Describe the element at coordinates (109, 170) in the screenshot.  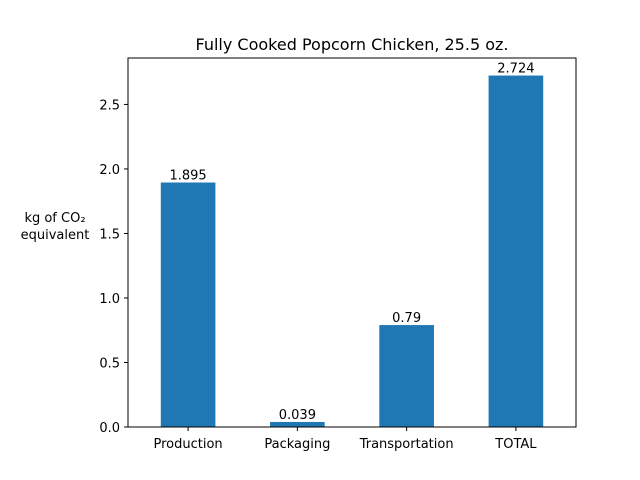
I see `y-tick-label-4: 2.0` at that location.